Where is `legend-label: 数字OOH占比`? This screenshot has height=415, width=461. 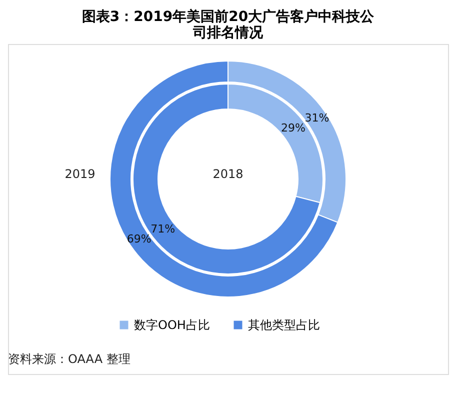
legend-label: 数字OOH占比 is located at coordinates (172, 325).